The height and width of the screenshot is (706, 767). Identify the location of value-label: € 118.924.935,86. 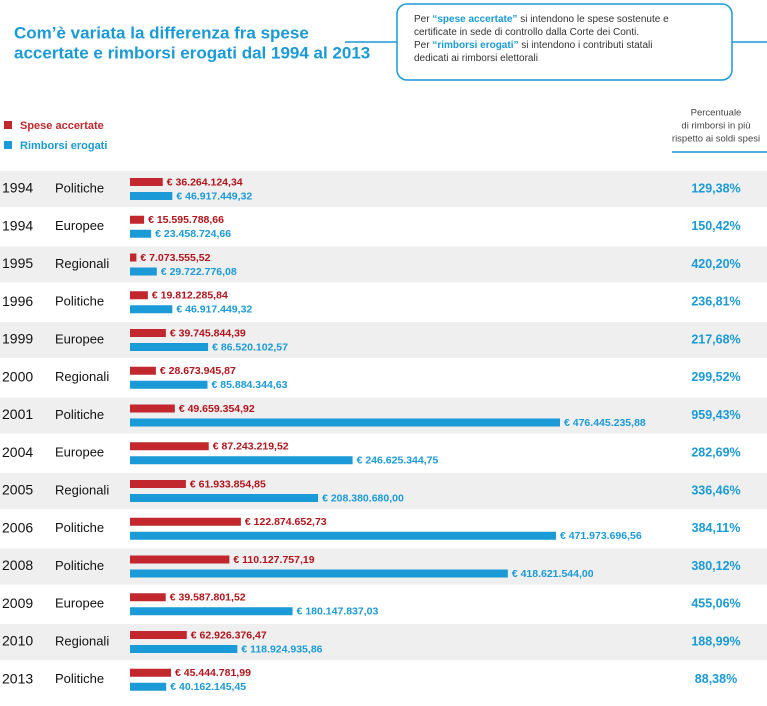
(281, 649).